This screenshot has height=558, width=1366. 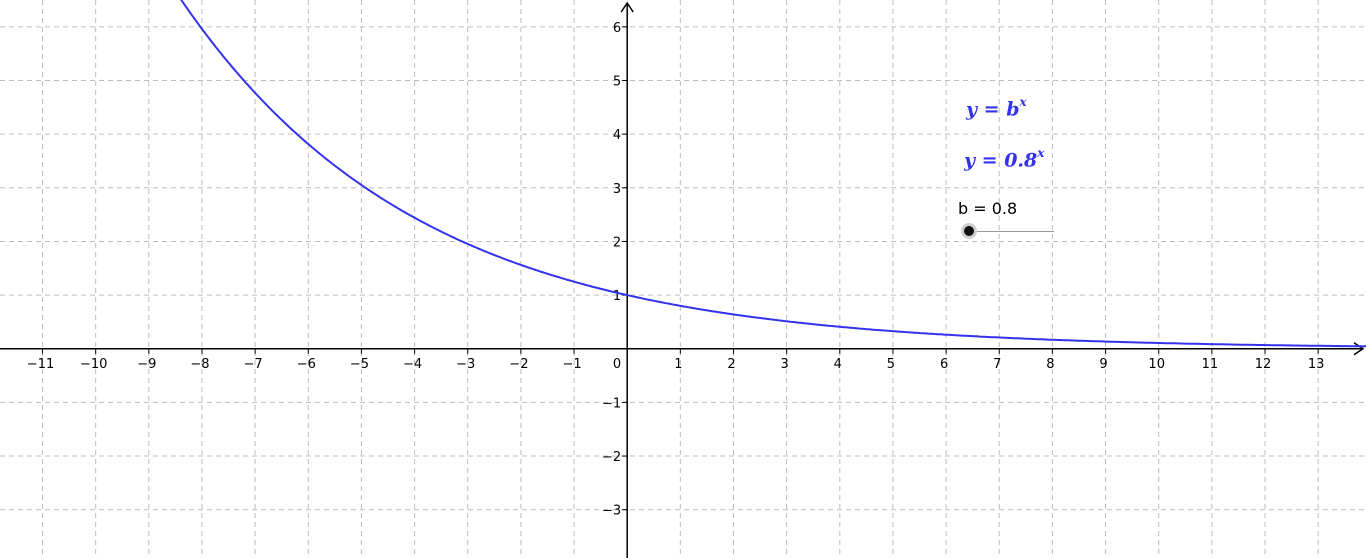 What do you see at coordinates (617, 242) in the screenshot?
I see `y-tick-label: 2` at bounding box center [617, 242].